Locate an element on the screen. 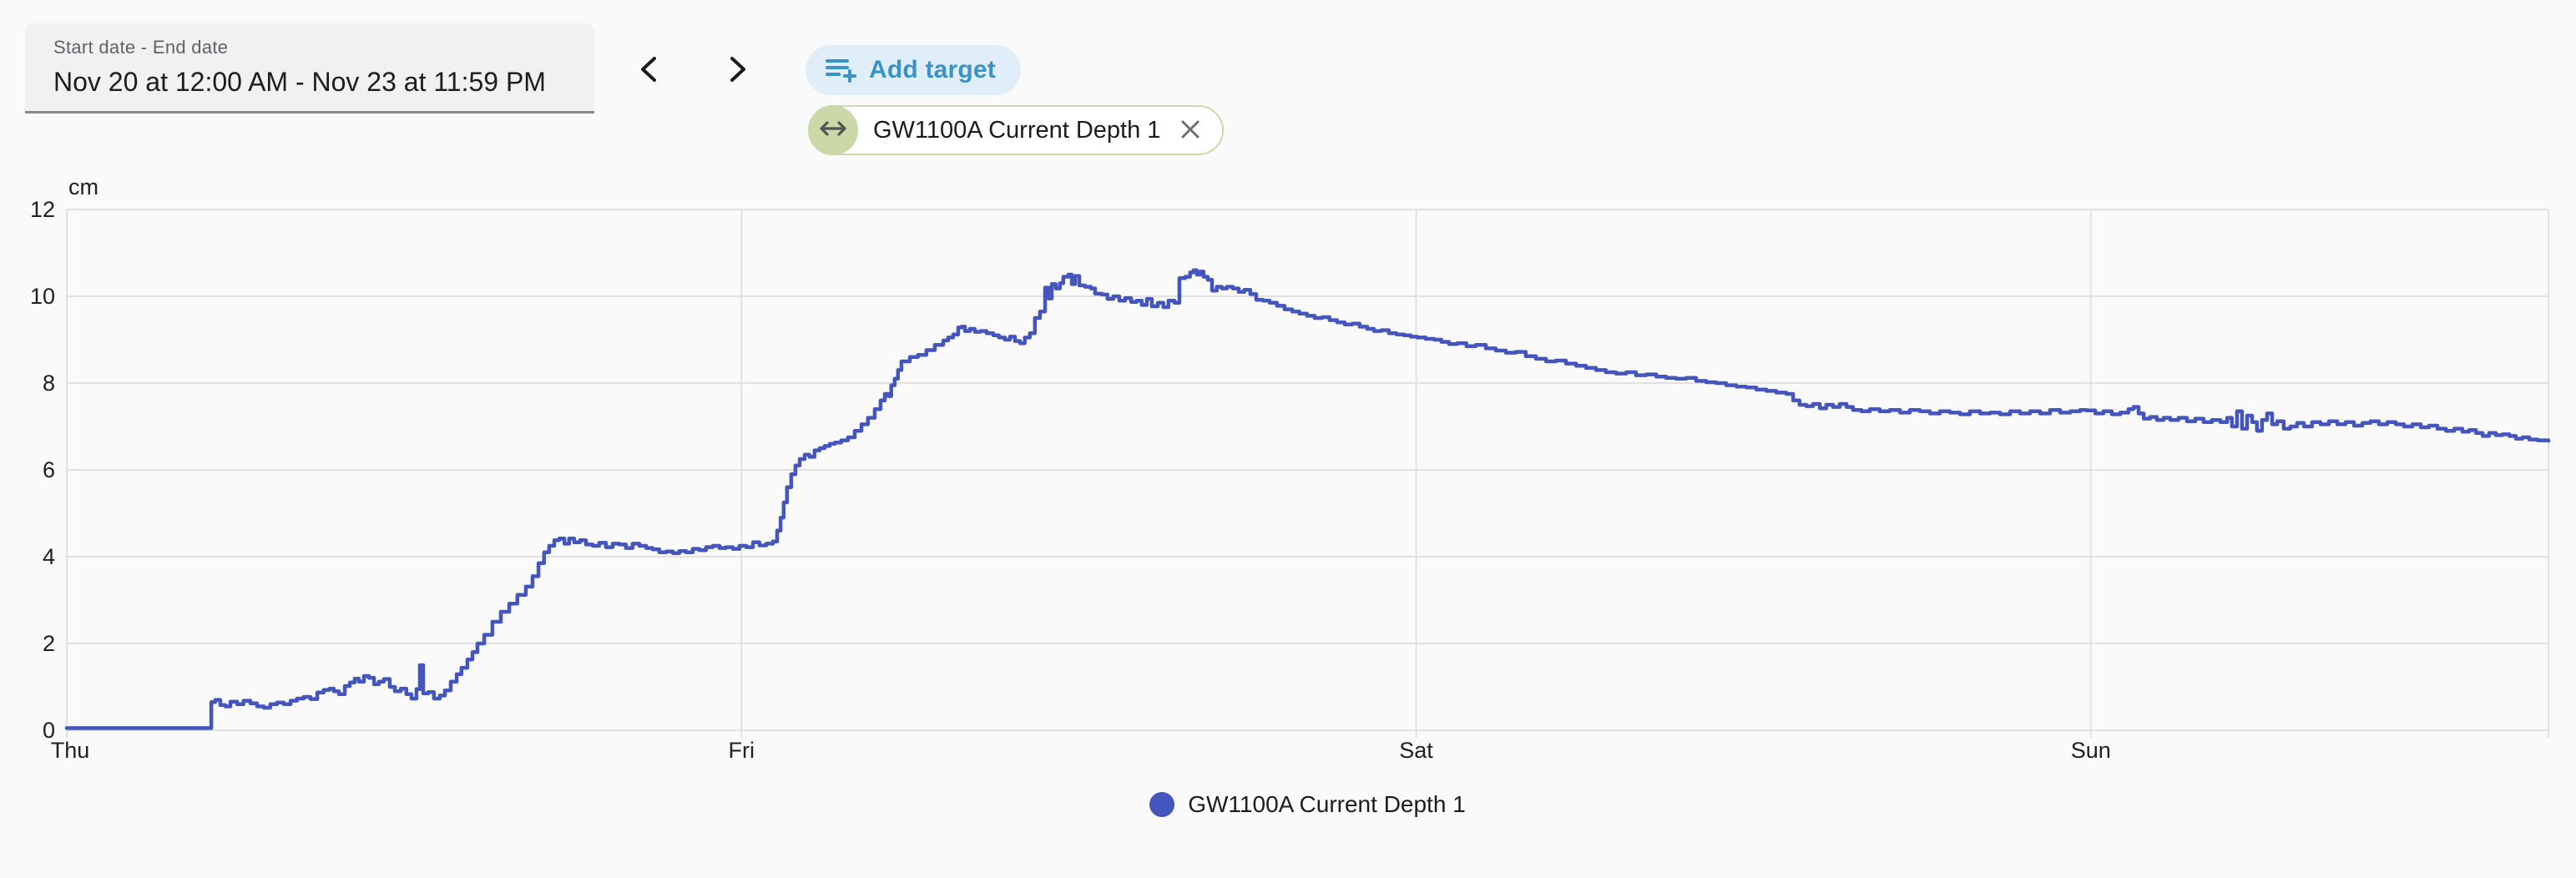 Image resolution: width=2576 pixels, height=878 pixels. arrow-left-right-icon is located at coordinates (833, 131).